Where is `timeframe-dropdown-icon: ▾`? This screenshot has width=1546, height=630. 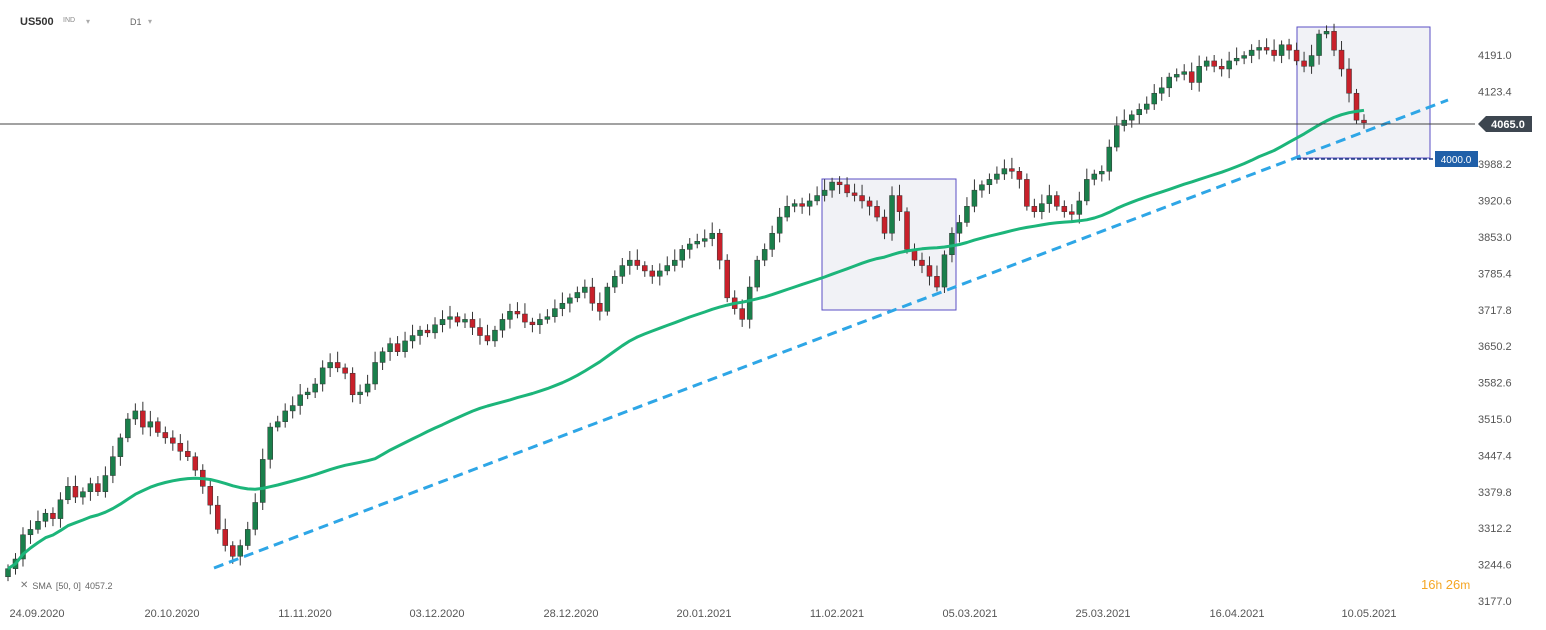 timeframe-dropdown-icon: ▾ is located at coordinates (150, 21).